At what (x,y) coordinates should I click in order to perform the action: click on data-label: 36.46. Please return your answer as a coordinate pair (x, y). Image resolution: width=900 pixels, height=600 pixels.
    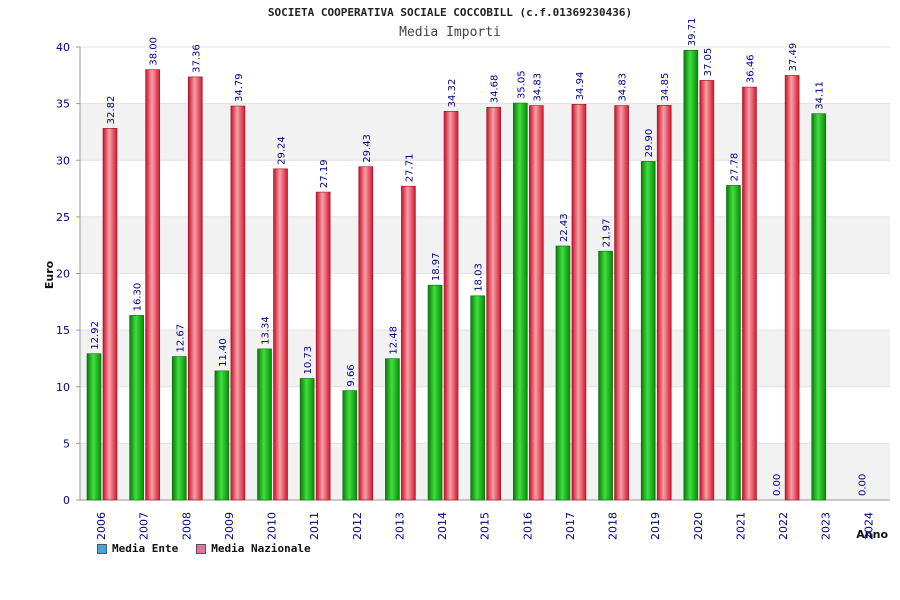
    Looking at the image, I should click on (750, 68).